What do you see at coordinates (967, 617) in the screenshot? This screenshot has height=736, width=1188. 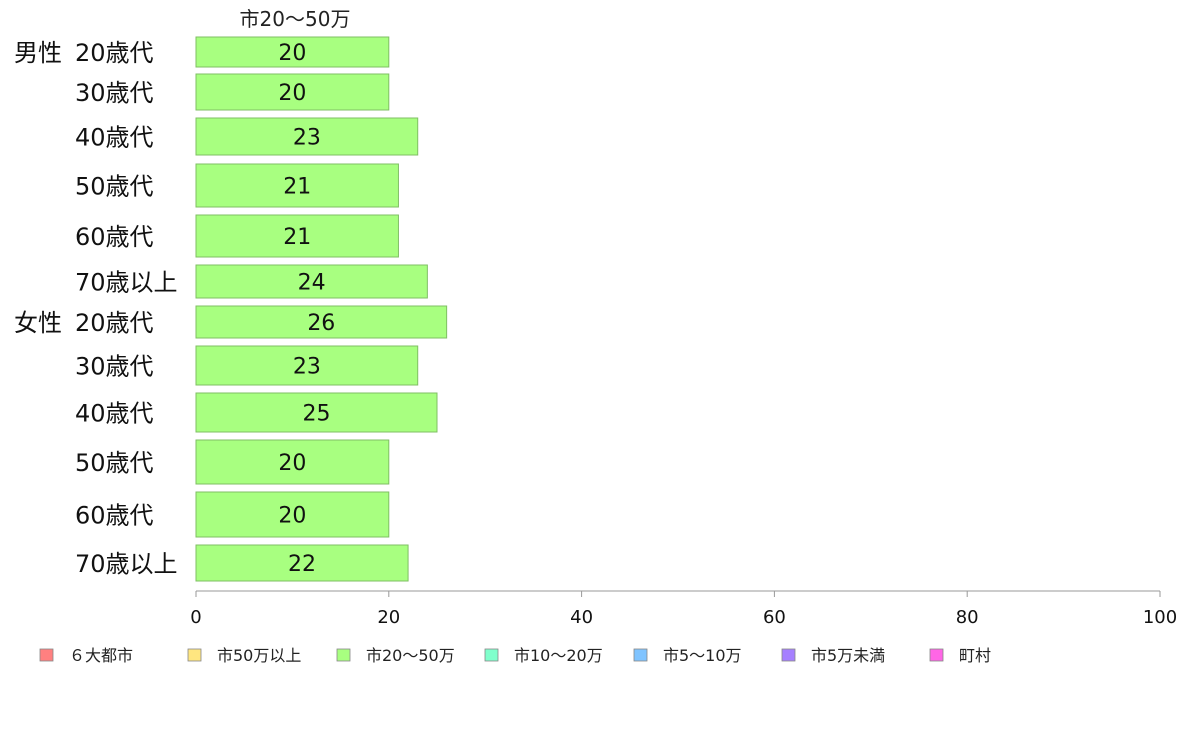 I see `x-tick-label: 80` at bounding box center [967, 617].